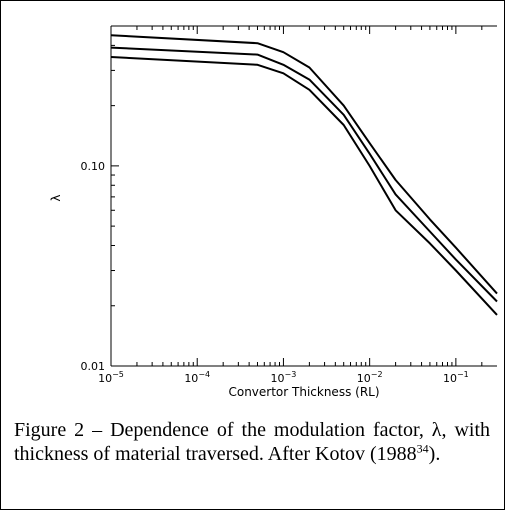  I want to click on caption-end: )., so click(434, 454).